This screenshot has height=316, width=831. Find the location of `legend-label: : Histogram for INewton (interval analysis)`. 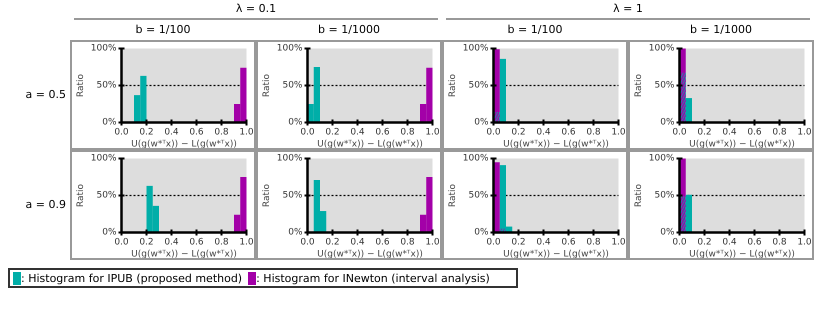

legend-label: : Histogram for INewton (interval analysis) is located at coordinates (373, 279).